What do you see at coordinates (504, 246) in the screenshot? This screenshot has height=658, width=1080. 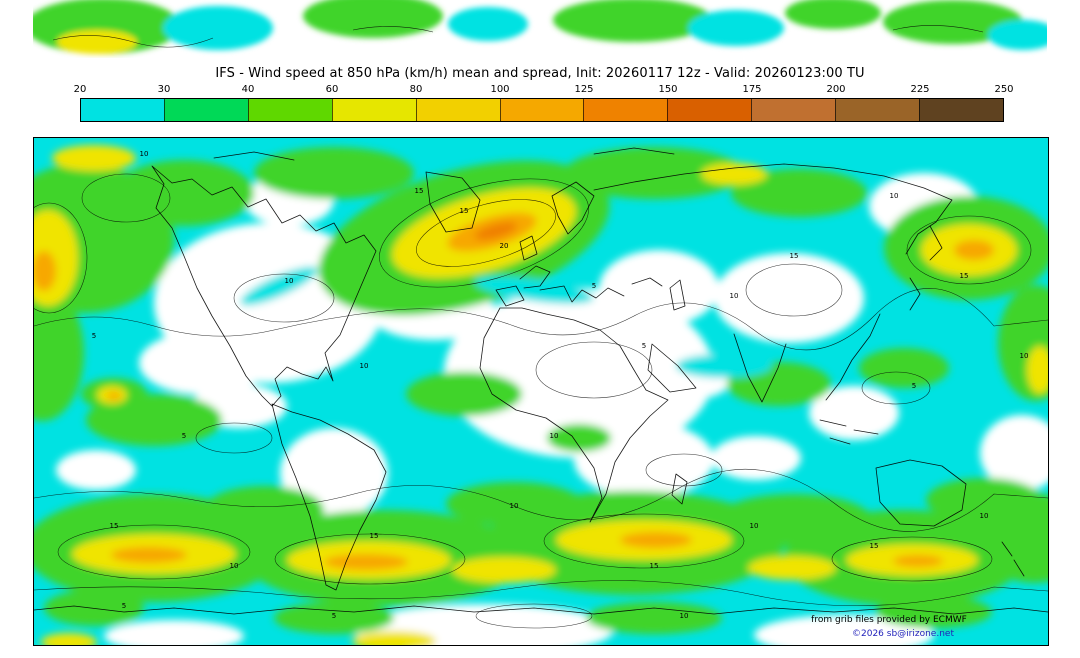 I see `contour-label: 20` at bounding box center [504, 246].